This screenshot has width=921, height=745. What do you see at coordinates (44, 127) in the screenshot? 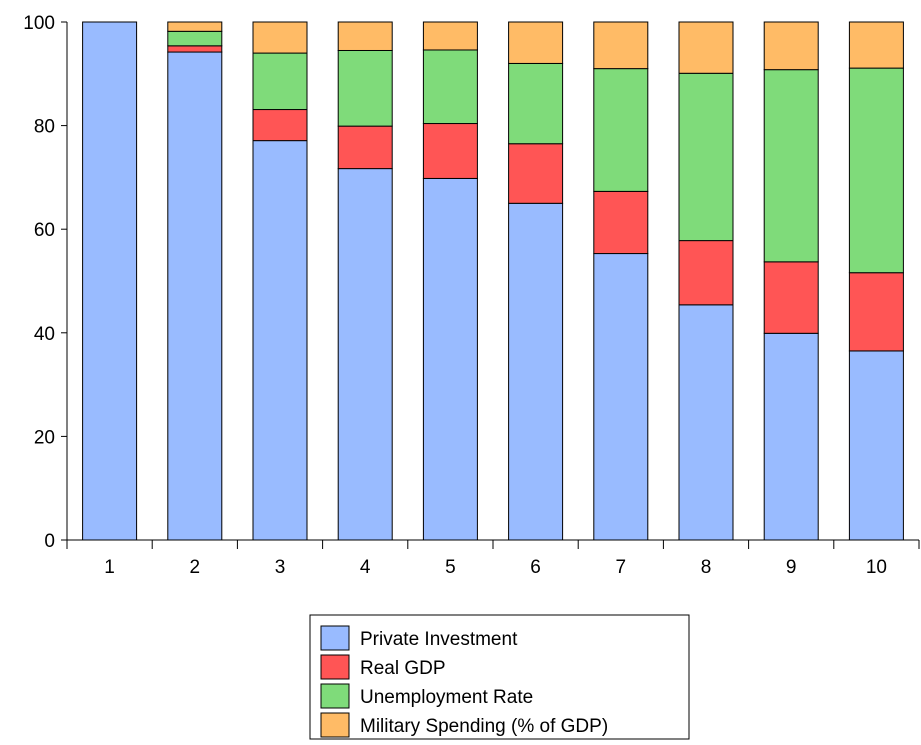
I see `y-tick-label-80: 80` at bounding box center [44, 127].